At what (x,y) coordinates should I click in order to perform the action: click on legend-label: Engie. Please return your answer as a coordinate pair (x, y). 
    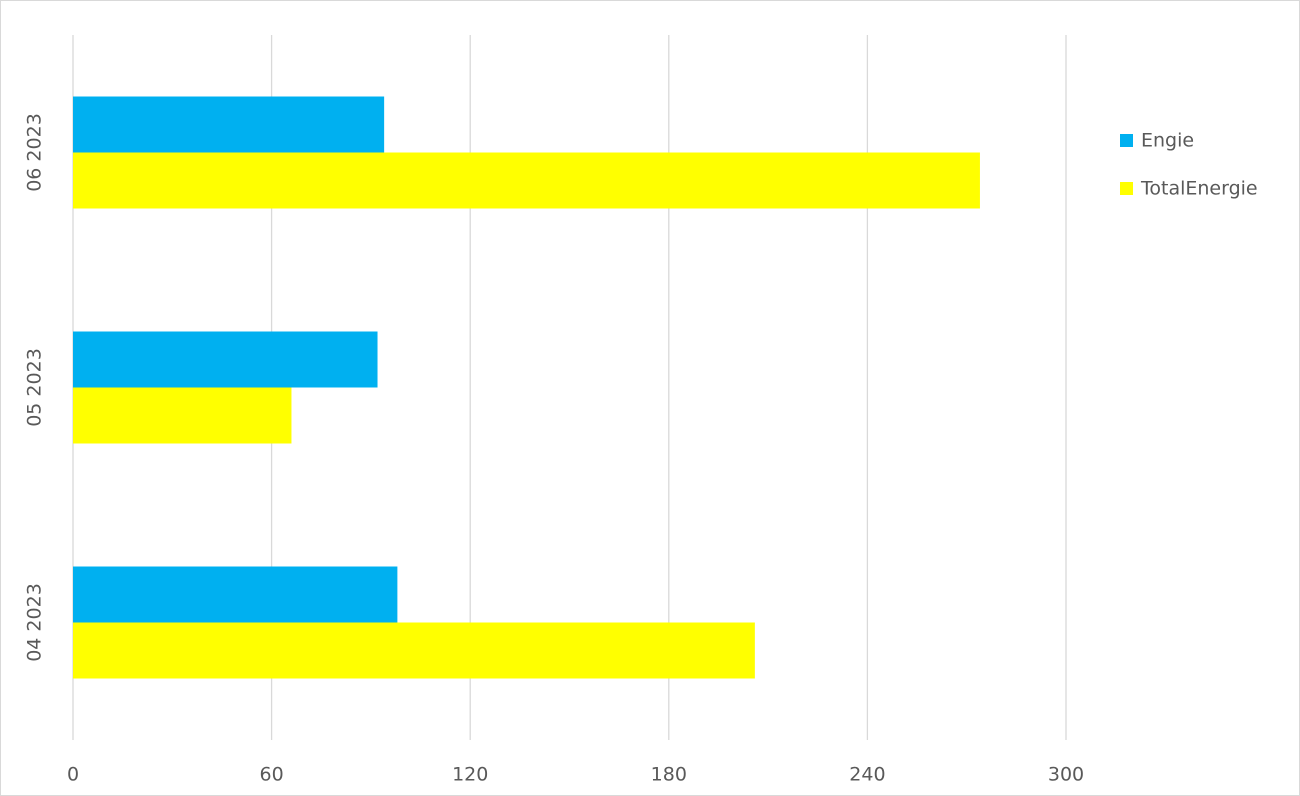
    Looking at the image, I should click on (1167, 141).